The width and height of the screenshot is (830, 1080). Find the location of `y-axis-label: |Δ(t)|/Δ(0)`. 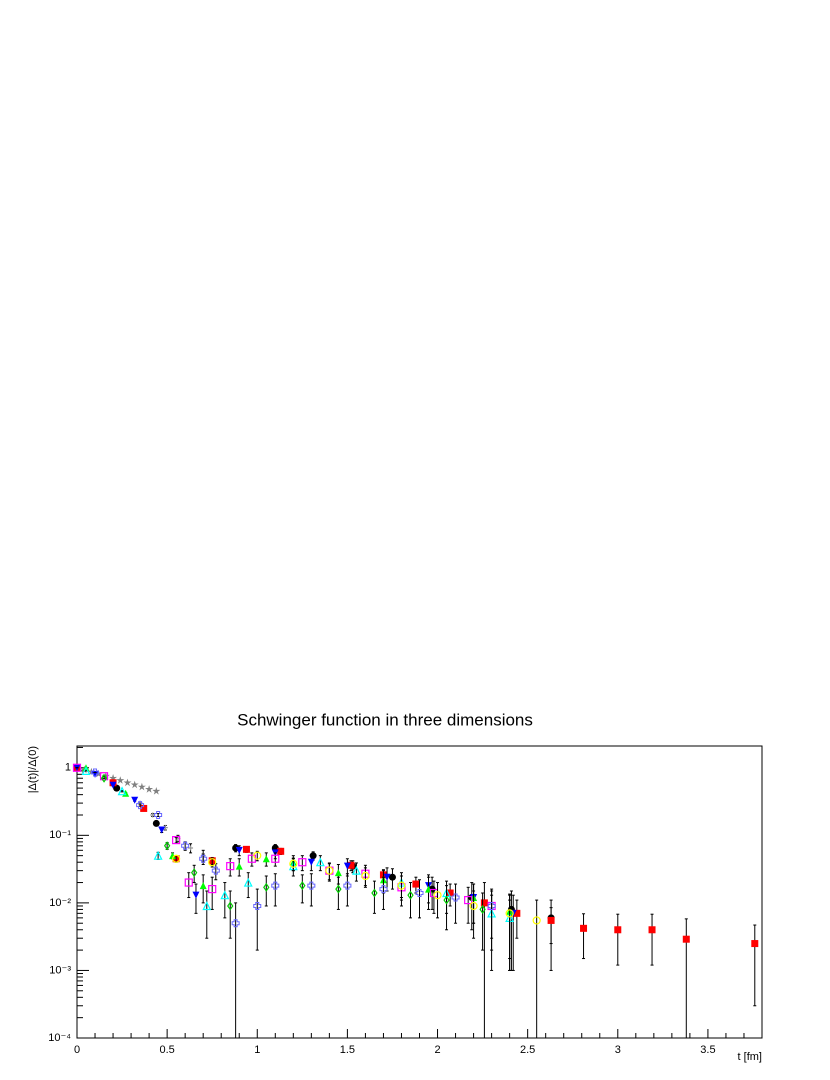

y-axis-label: |Δ(t)|/Δ(0) is located at coordinates (33, 769).